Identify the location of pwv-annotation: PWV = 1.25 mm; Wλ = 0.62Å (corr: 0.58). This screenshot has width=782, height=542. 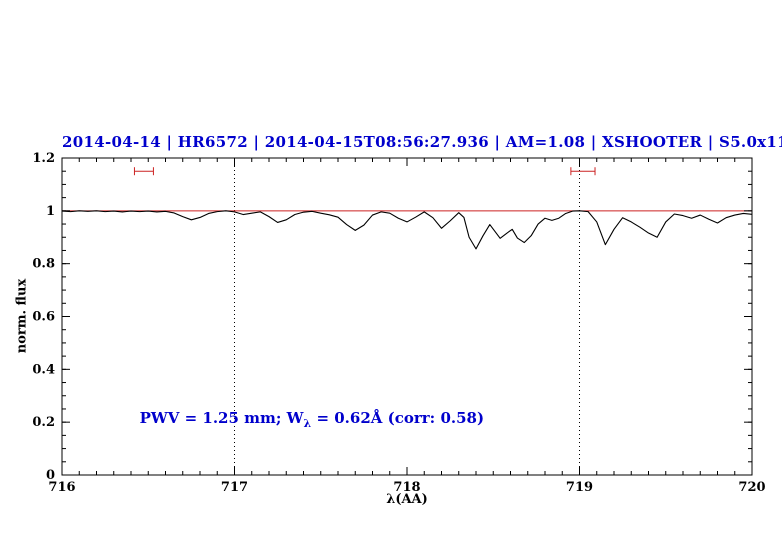
(312, 419).